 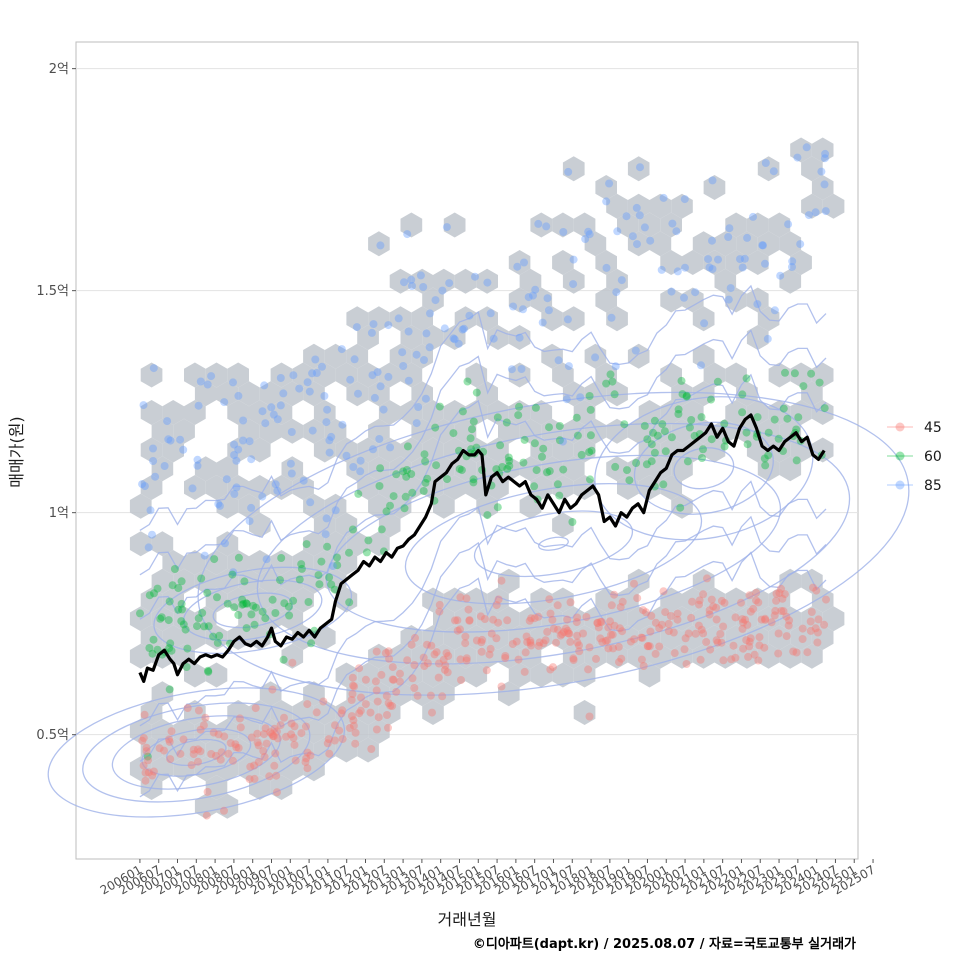 What do you see at coordinates (914, 457) in the screenshot?
I see `legend: 45 60 85` at bounding box center [914, 457].